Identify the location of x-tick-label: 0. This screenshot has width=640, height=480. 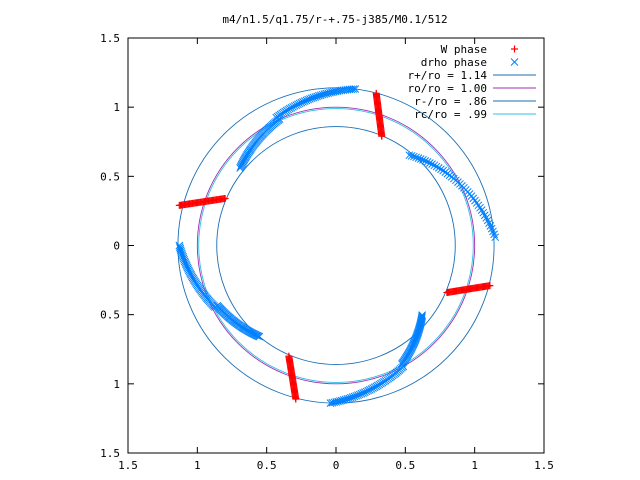
(336, 465).